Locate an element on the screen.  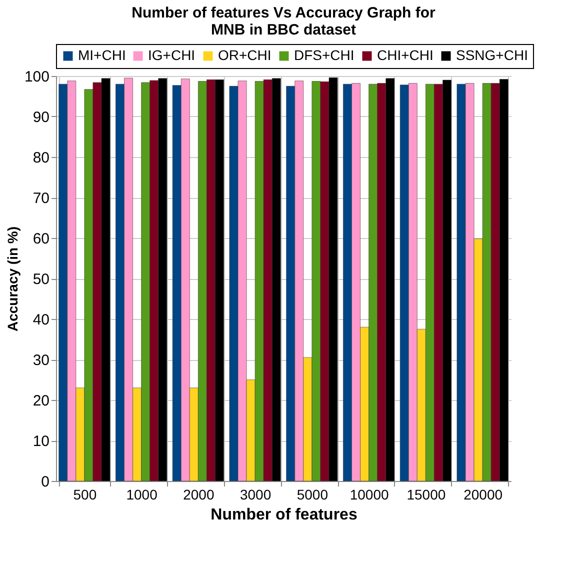
x-tick-label: 1000 is located at coordinates (142, 494).